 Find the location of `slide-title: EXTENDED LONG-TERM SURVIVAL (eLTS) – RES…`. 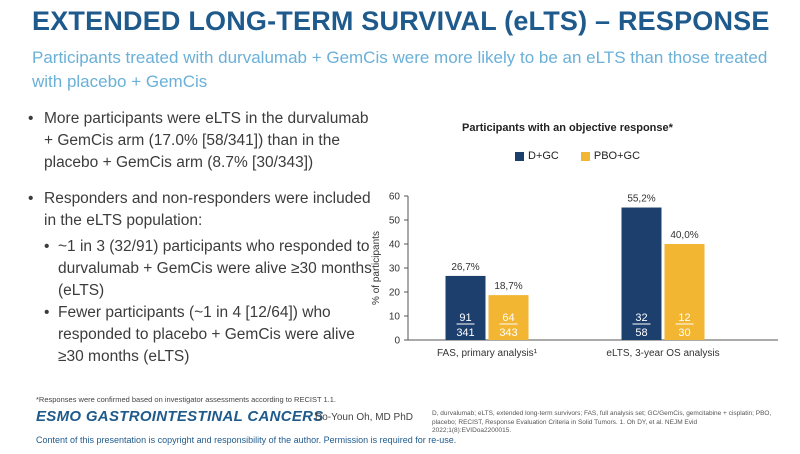

slide-title: EXTENDED LONG-TERM SURVIVAL (eLTS) – RES… is located at coordinates (401, 21).